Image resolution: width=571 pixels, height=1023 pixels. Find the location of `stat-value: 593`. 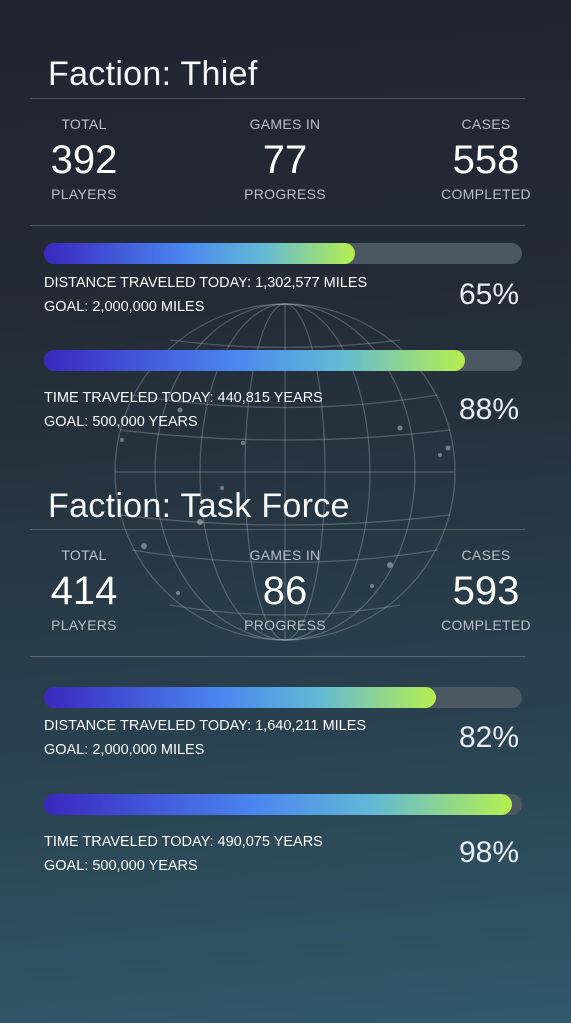

stat-value: 593 is located at coordinates (486, 591).